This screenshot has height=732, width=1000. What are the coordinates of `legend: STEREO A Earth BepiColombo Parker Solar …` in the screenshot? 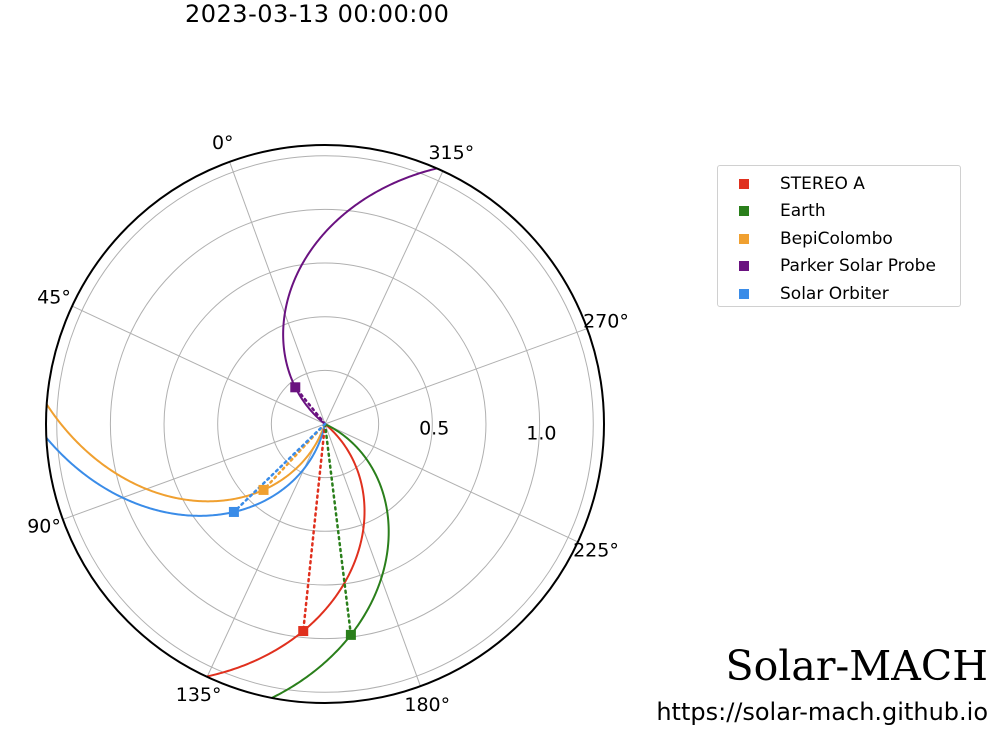 It's located at (839, 236).